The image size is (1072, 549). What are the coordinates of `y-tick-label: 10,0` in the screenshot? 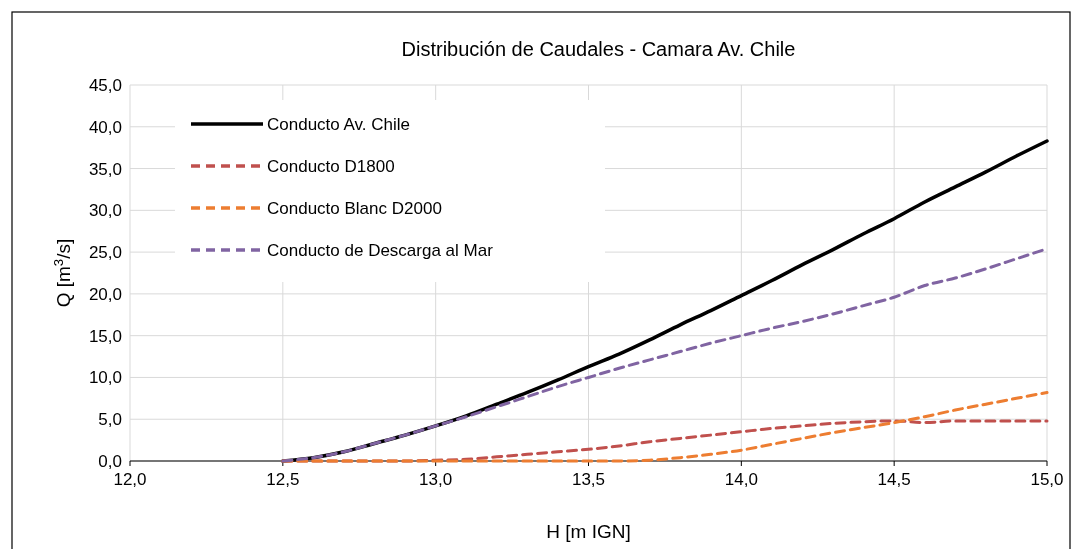 It's located at (105, 378).